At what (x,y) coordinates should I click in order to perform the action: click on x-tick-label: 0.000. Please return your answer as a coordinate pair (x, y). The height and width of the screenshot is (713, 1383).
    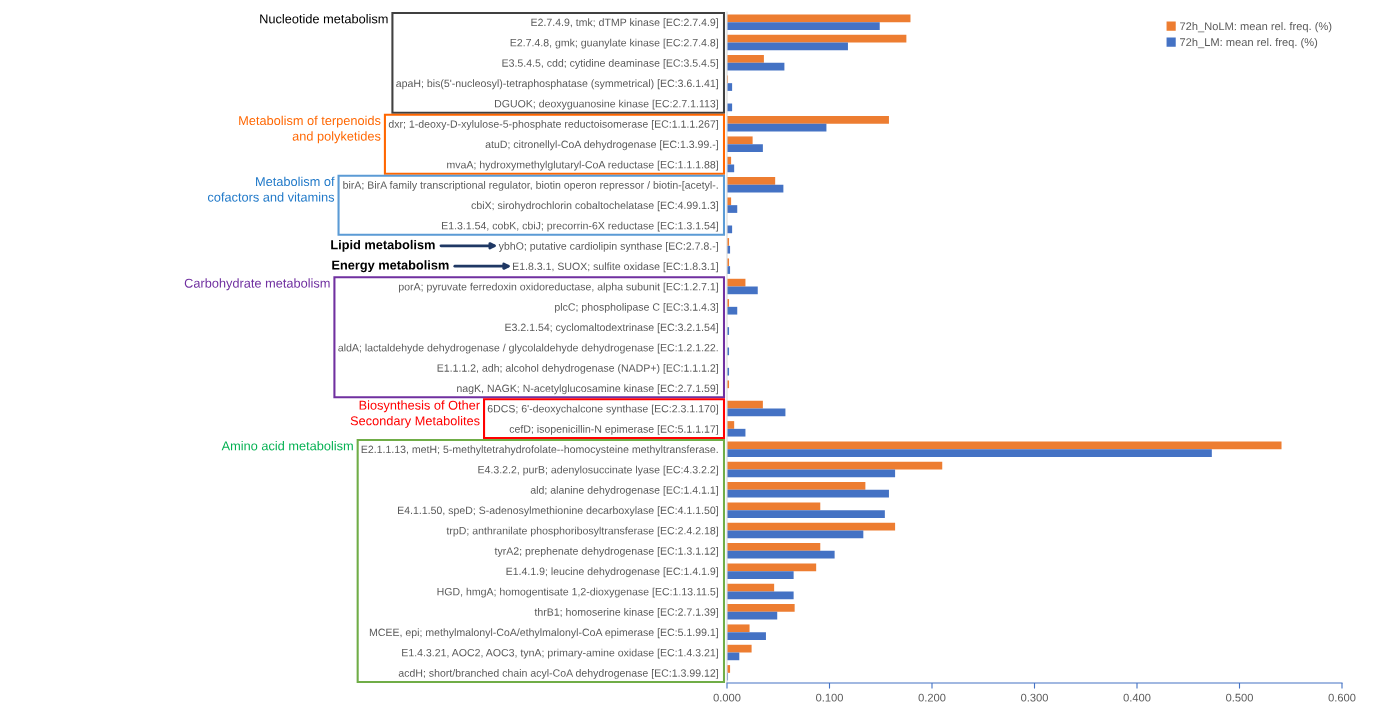
    Looking at the image, I should click on (727, 697).